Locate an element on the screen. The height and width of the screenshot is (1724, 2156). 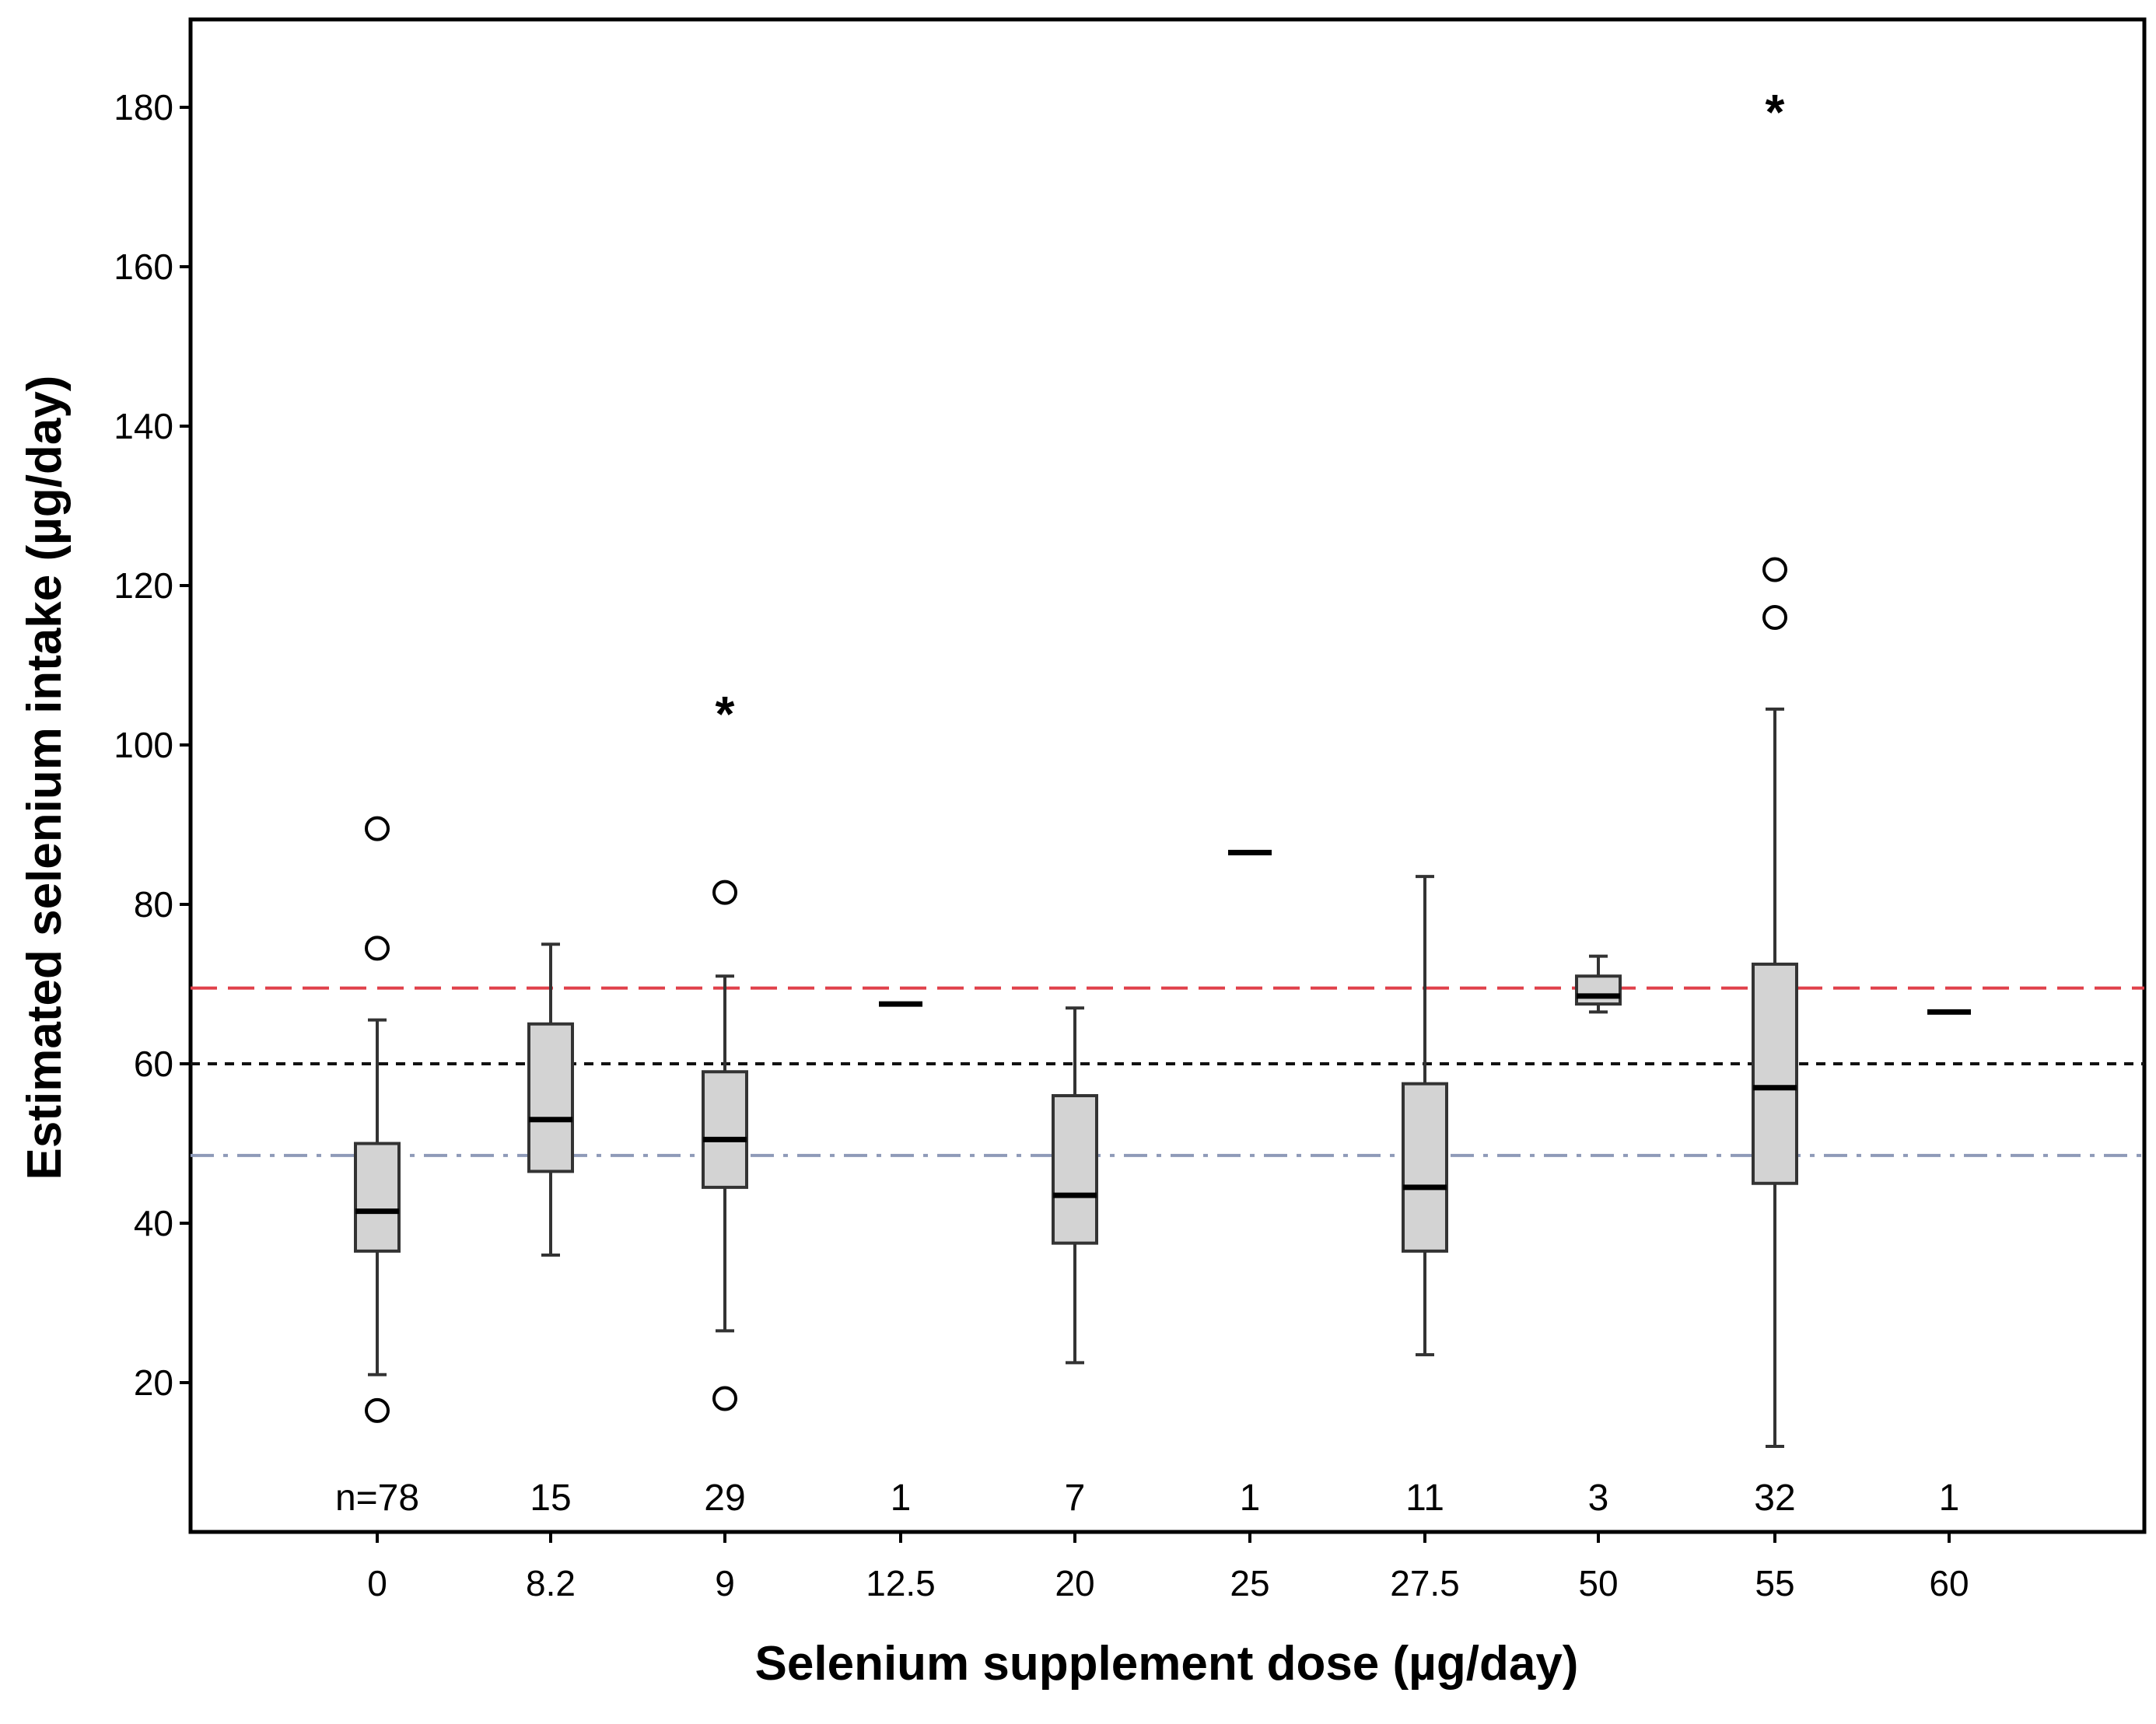
x-tick-label: 12.5 is located at coordinates (901, 1583).